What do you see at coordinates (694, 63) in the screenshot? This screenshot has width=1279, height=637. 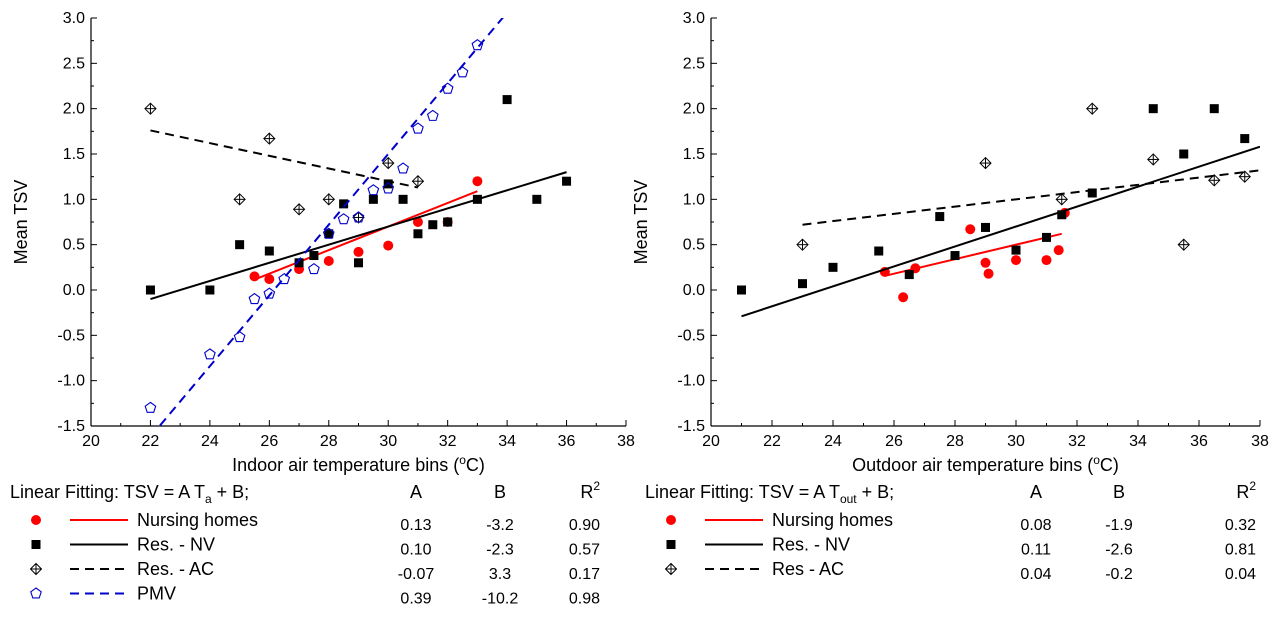 I see `y-tick-label: 2.5` at bounding box center [694, 63].